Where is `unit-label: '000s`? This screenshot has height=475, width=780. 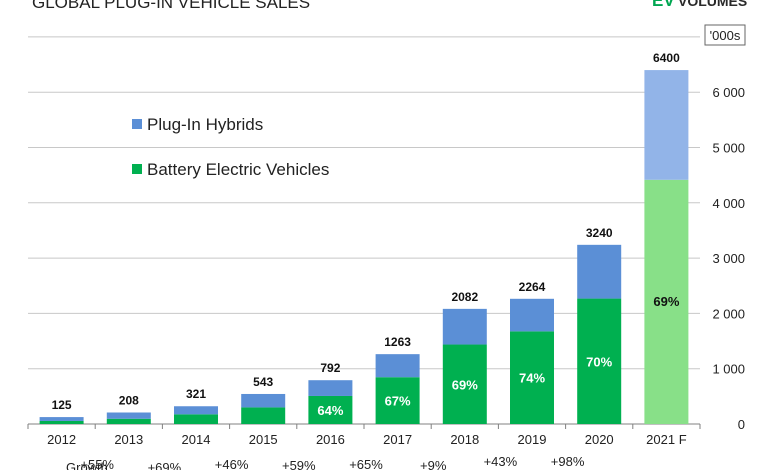 unit-label: '000s is located at coordinates (725, 35).